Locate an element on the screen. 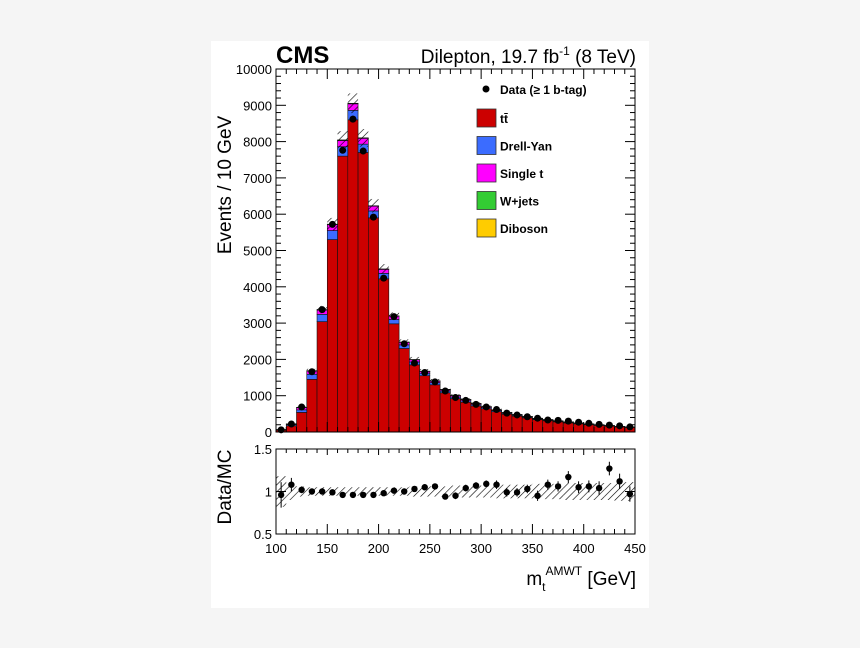  y-axis-label: Events / 10 GeV is located at coordinates (225, 184).